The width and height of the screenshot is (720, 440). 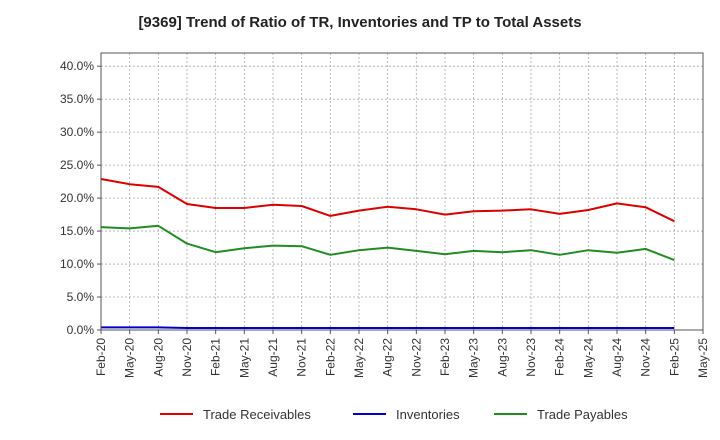 I want to click on legend-label: Inventories, so click(x=428, y=414).